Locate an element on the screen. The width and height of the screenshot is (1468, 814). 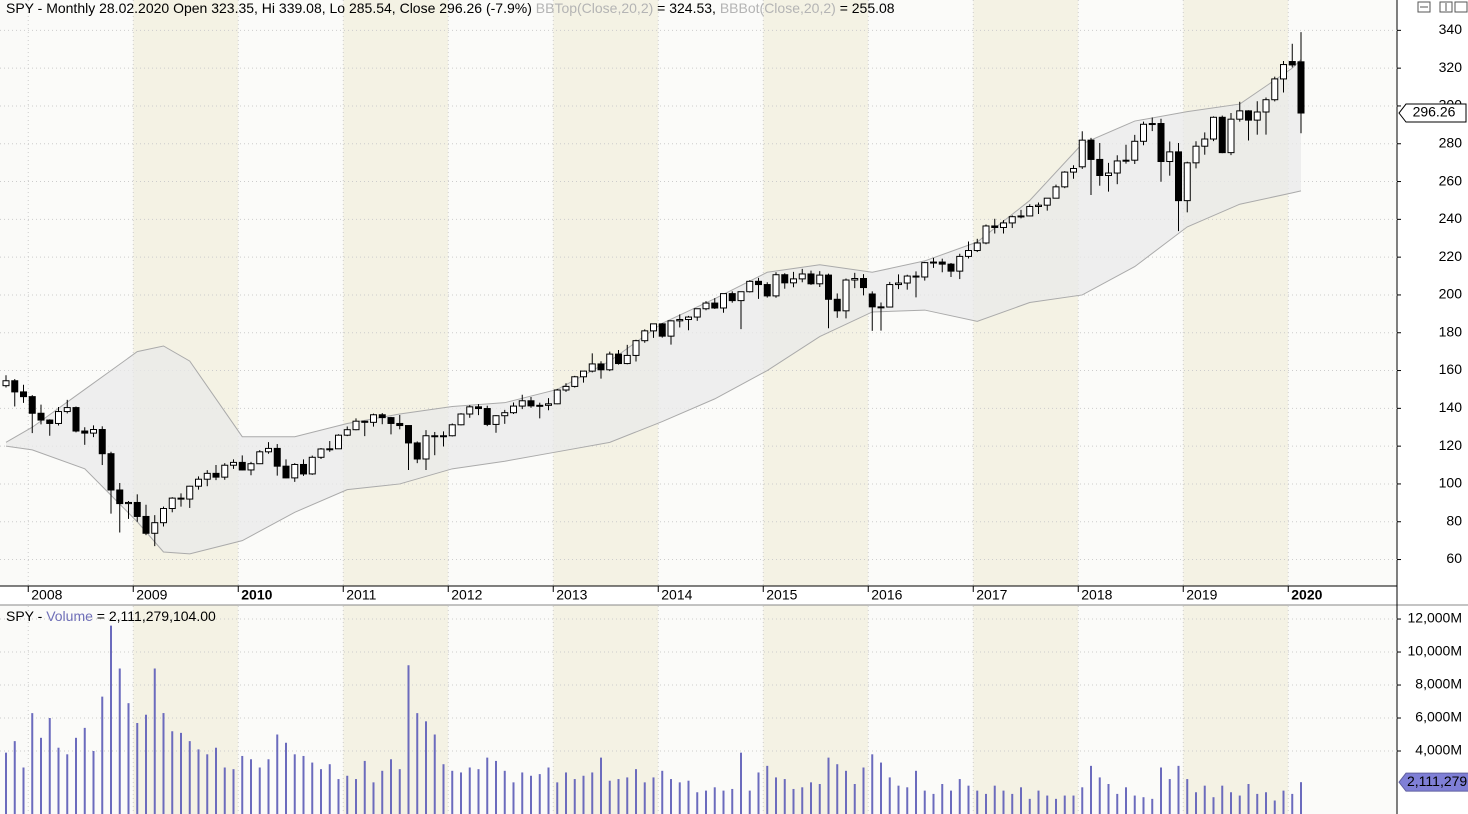
y-tick-label: 100 is located at coordinates (1451, 483).